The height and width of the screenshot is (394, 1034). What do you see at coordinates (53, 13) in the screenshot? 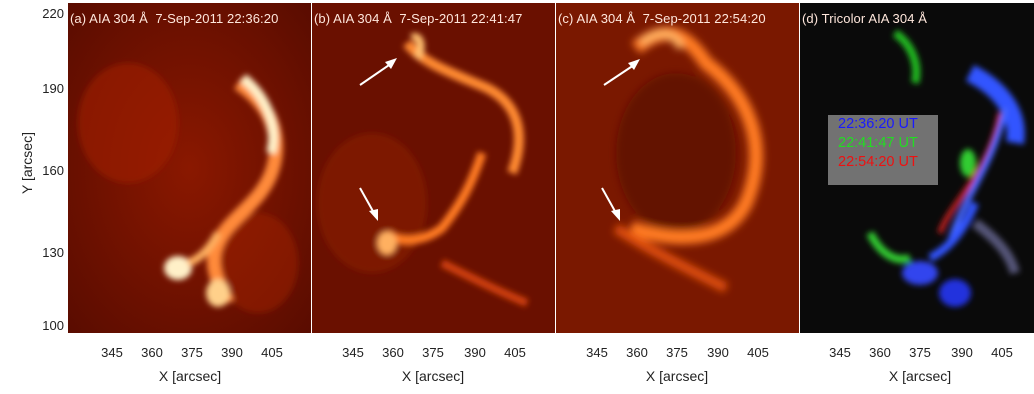
I see `y-tick-220: 220` at bounding box center [53, 13].